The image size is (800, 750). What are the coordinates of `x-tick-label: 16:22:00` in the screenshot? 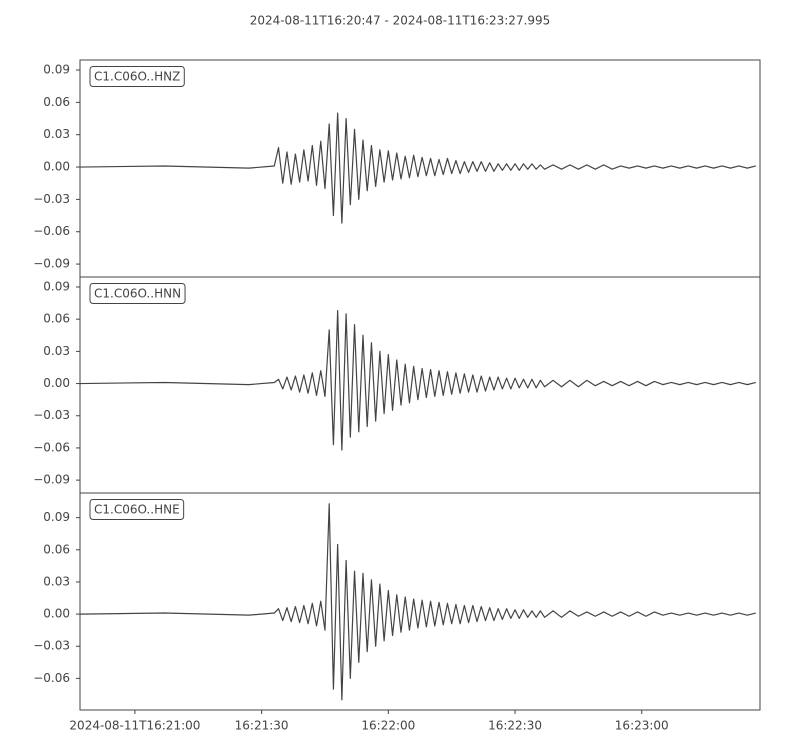 It's located at (388, 726).